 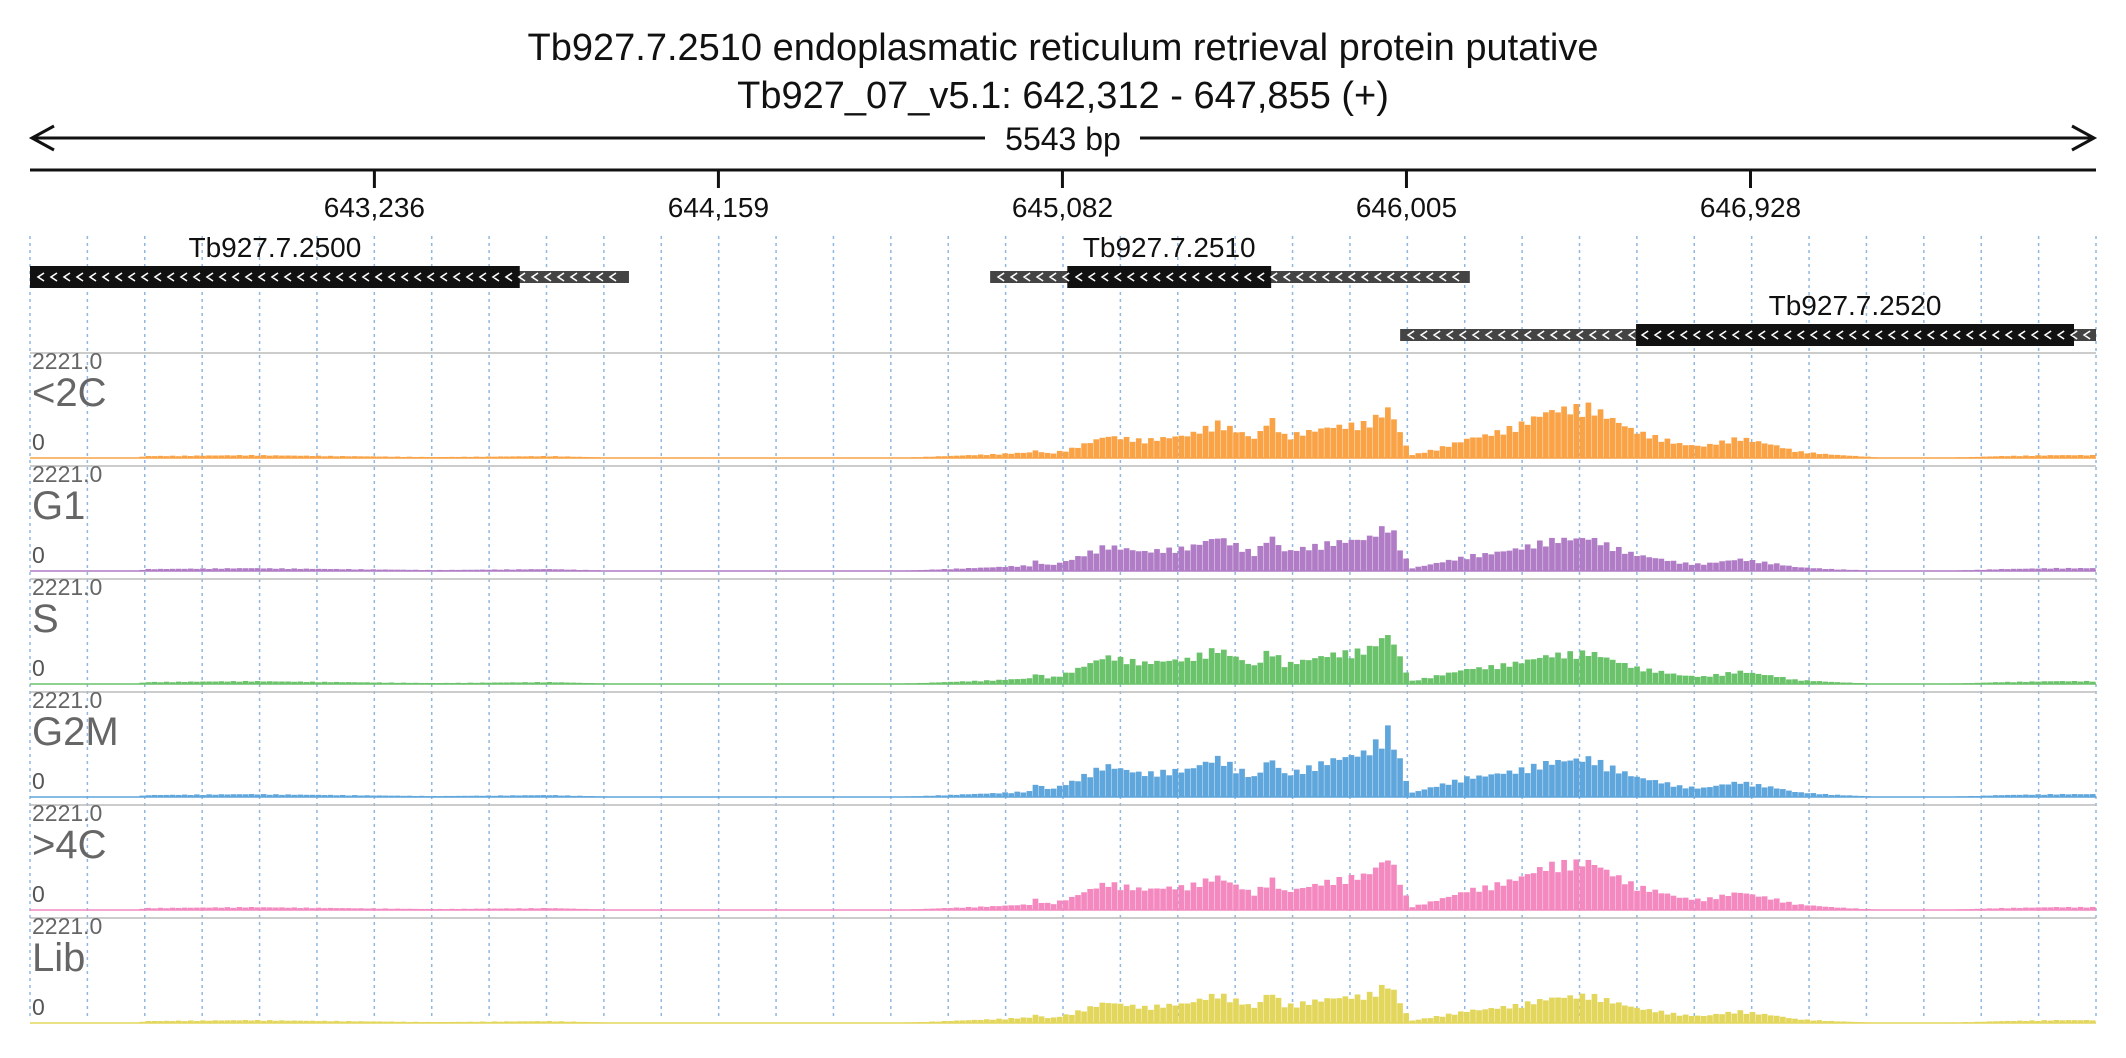 I want to click on track-name: S, so click(x=45, y=619).